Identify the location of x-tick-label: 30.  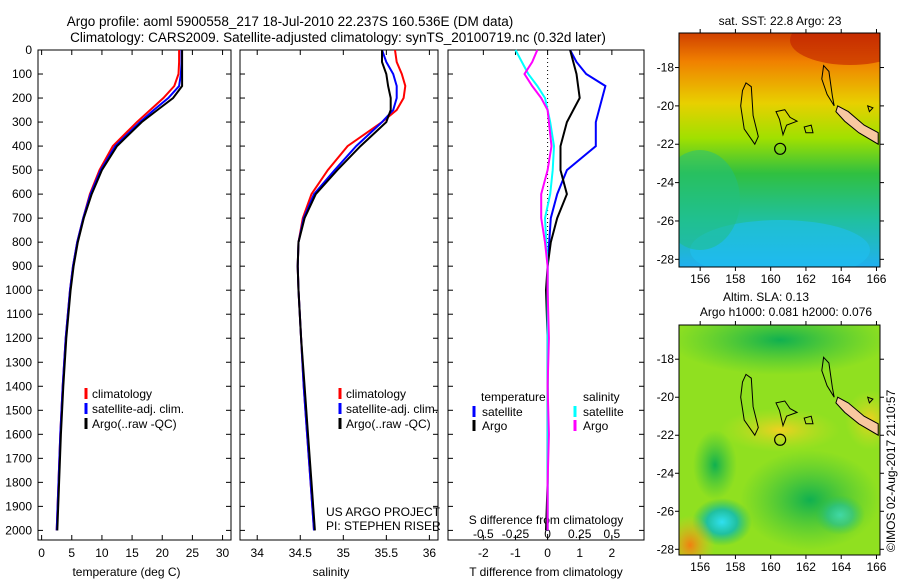
(223, 553).